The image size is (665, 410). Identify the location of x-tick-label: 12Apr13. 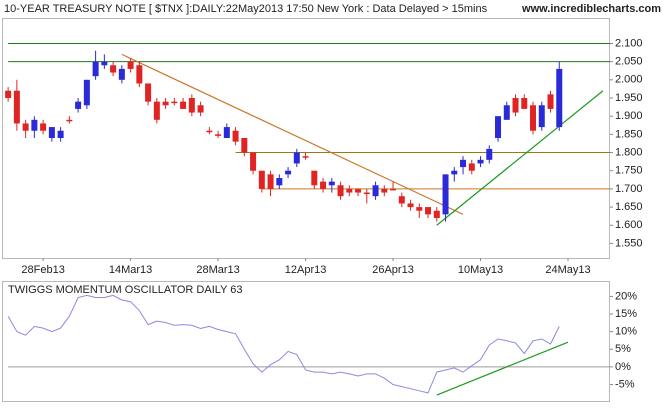
(306, 270).